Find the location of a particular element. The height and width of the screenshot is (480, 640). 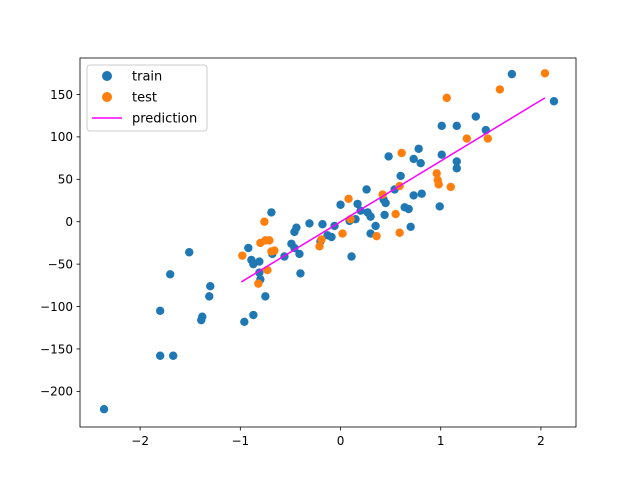

x-tick-label: 0 is located at coordinates (341, 441).